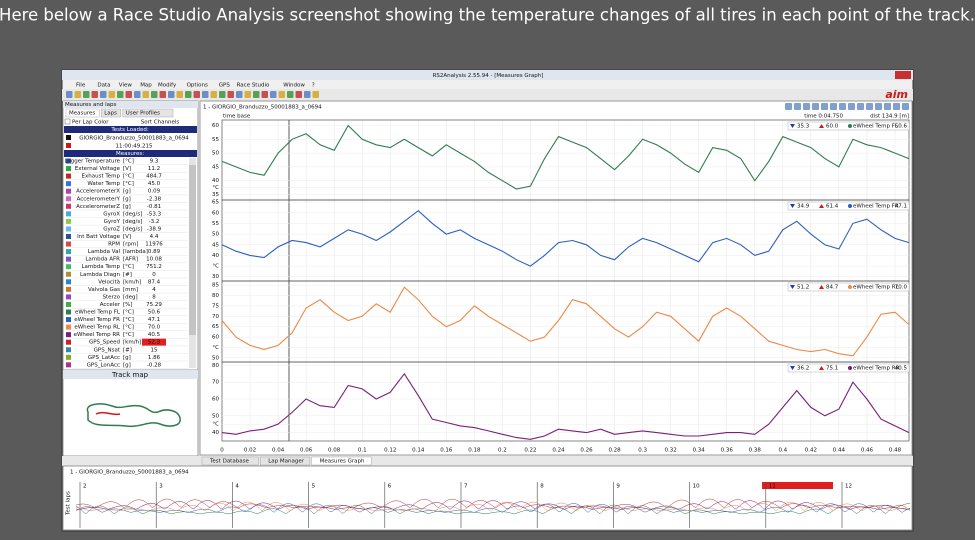  What do you see at coordinates (112, 222) in the screenshot?
I see `measure-name: GyroY` at bounding box center [112, 222].